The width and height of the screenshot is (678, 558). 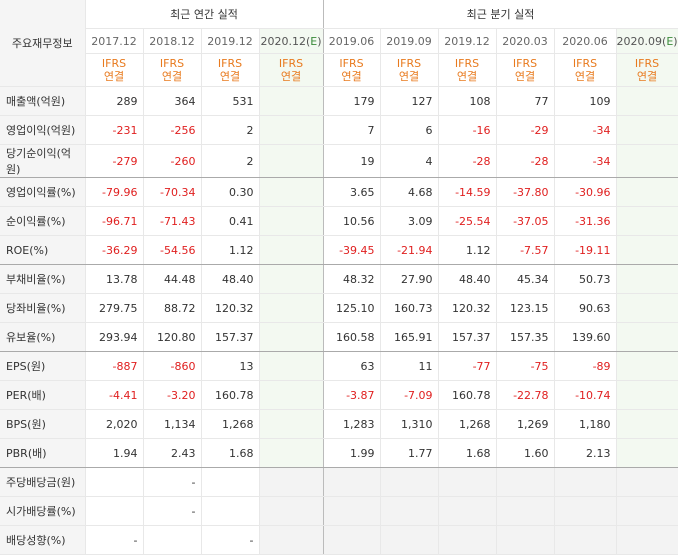 I want to click on table-cell: 6, so click(x=409, y=130).